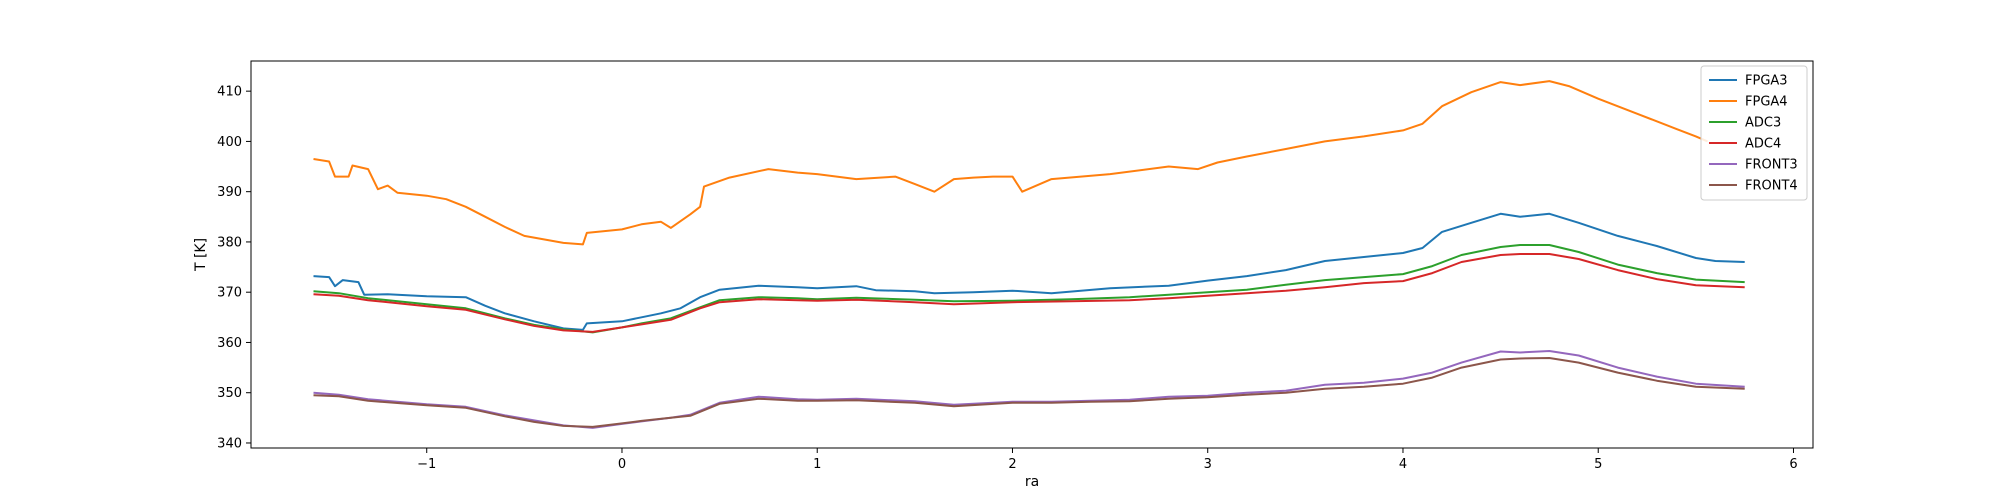 This screenshot has height=500, width=2000. I want to click on x-tick-label: 6, so click(1793, 464).